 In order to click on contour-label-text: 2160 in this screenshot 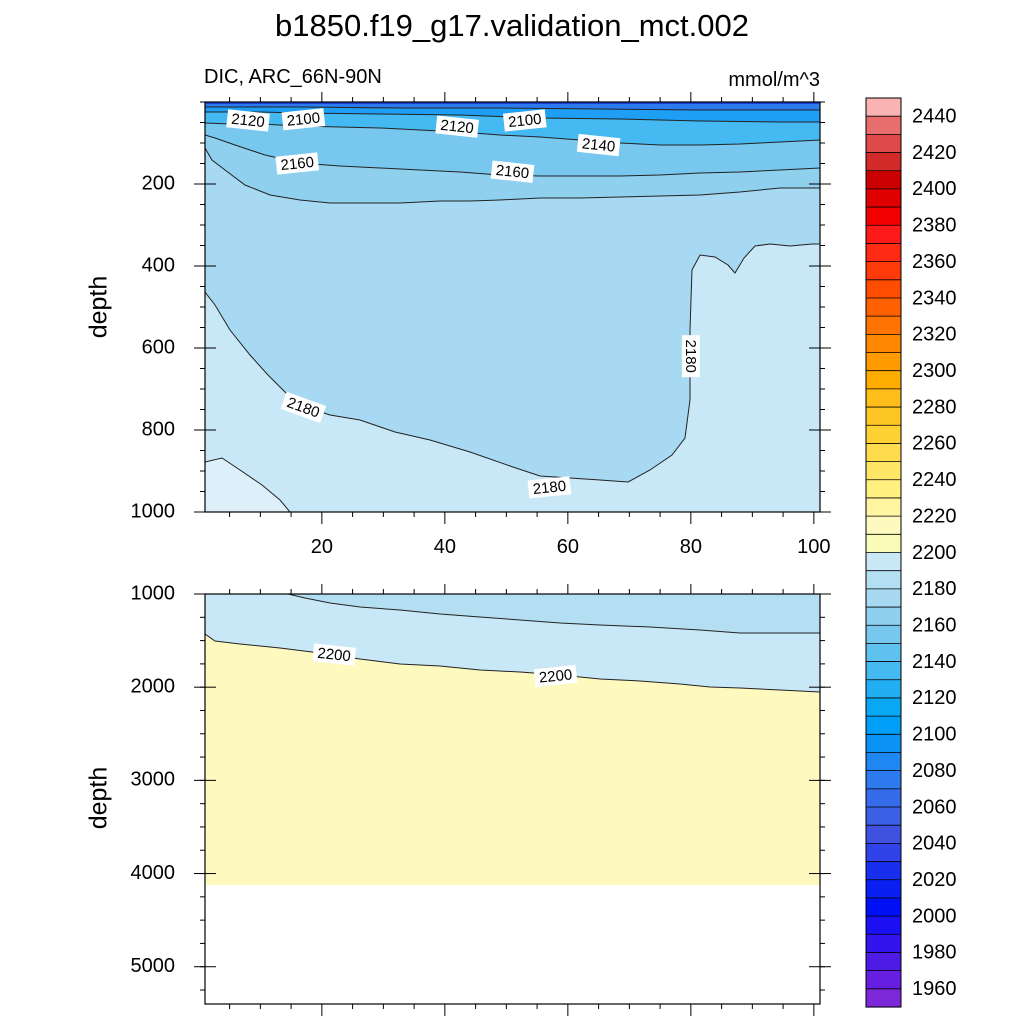, I will do `click(297, 164)`.